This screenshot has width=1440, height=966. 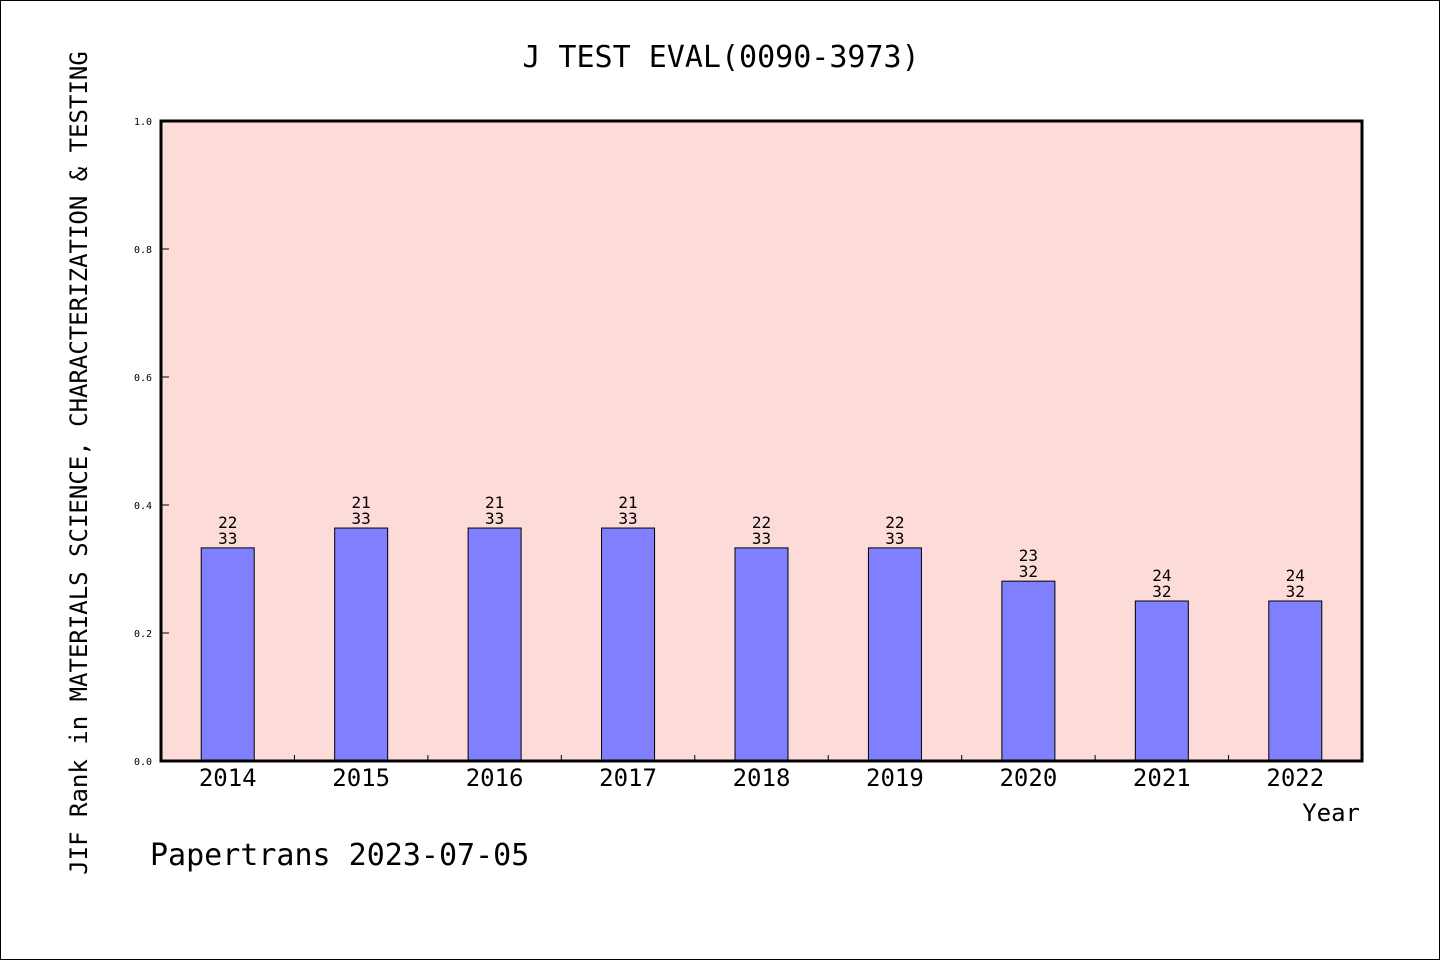 I want to click on bar-2022, so click(x=1295, y=681).